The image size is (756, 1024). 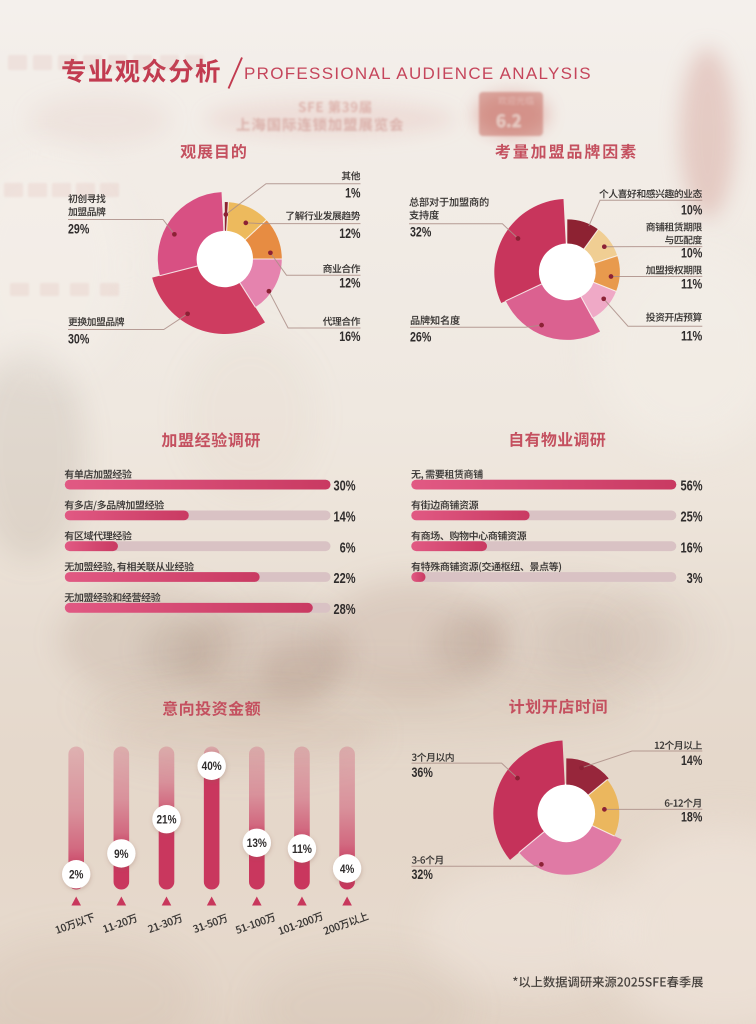 I want to click on svg-text: 26%, so click(x=421, y=338).